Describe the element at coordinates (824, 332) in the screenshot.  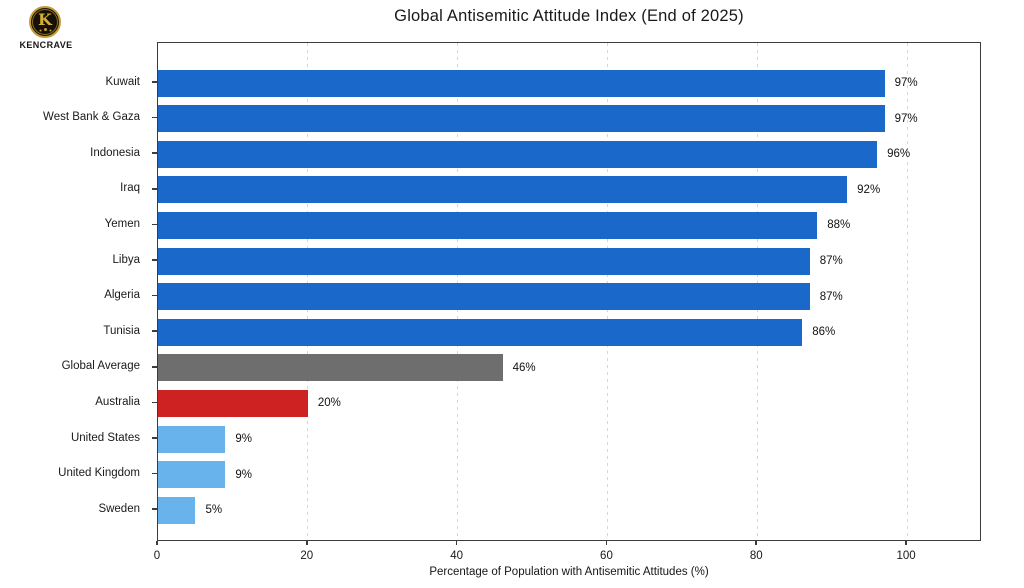
I see `value-label-tunisia: 86%` at that location.